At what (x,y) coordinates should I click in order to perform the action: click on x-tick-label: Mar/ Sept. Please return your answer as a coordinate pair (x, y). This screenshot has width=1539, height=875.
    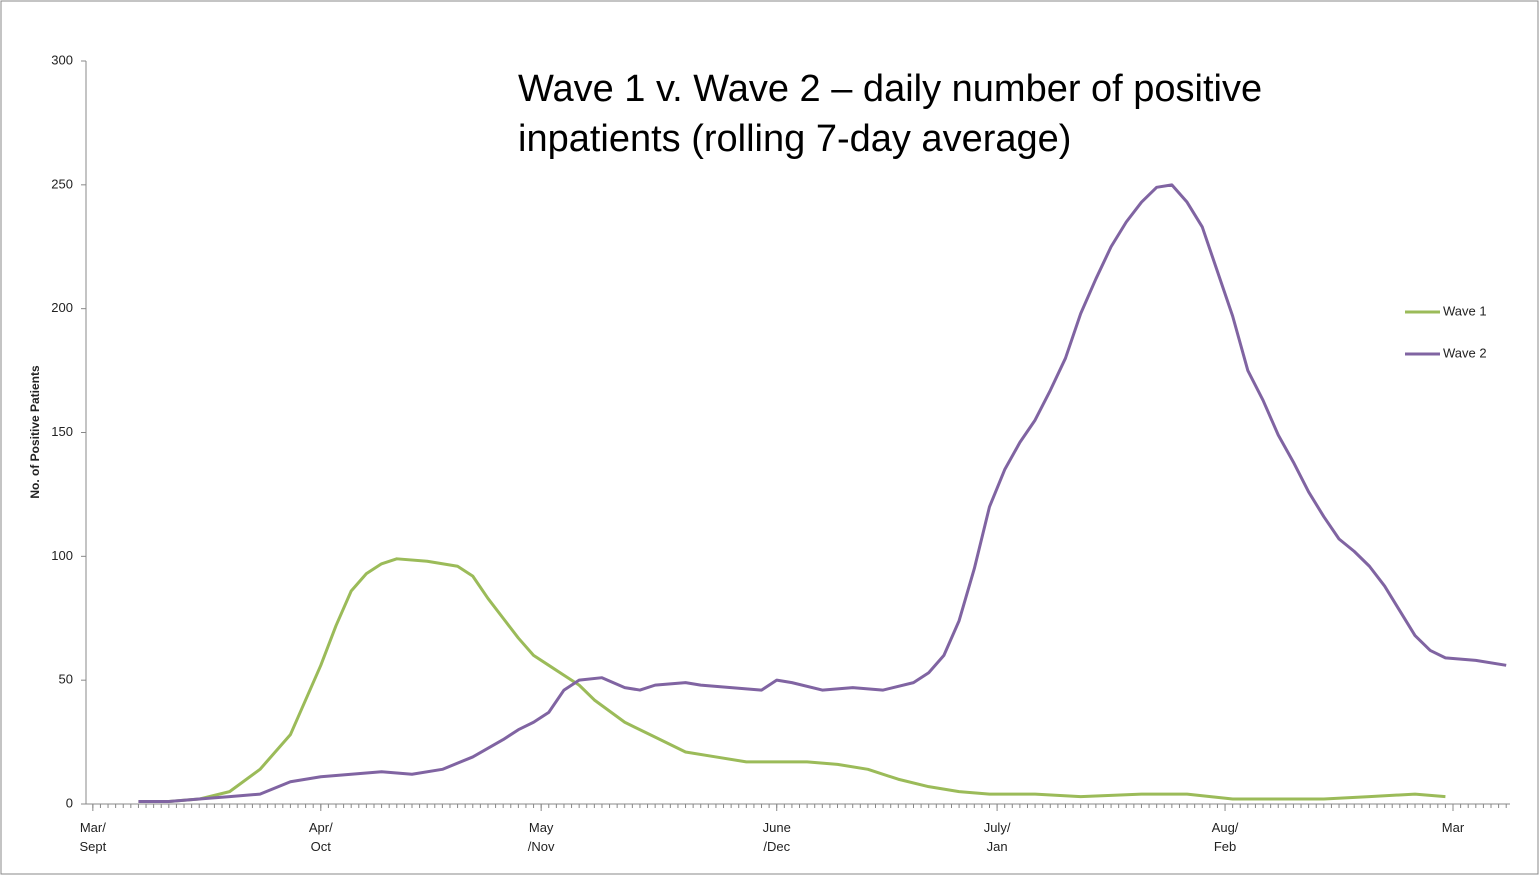
    Looking at the image, I should click on (93, 837).